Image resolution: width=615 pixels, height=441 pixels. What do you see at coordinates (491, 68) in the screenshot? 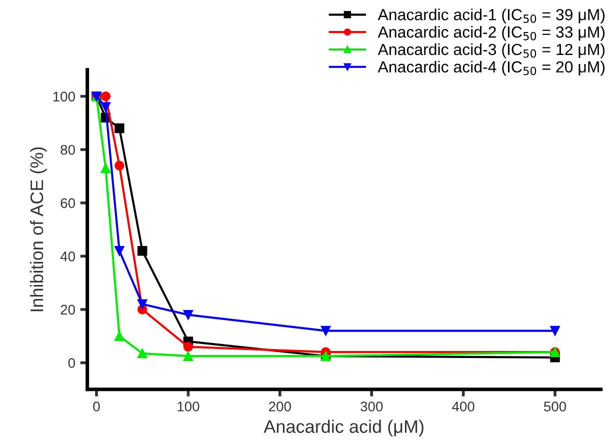
I see `legend-label: Anacardic acid-4 (IC$_{50}$ = 20 μM)` at bounding box center [491, 68].